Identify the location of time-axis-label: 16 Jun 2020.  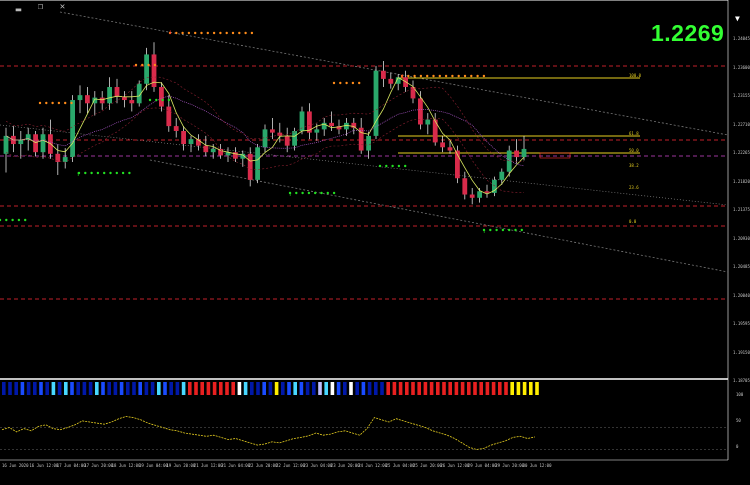
(15, 465).